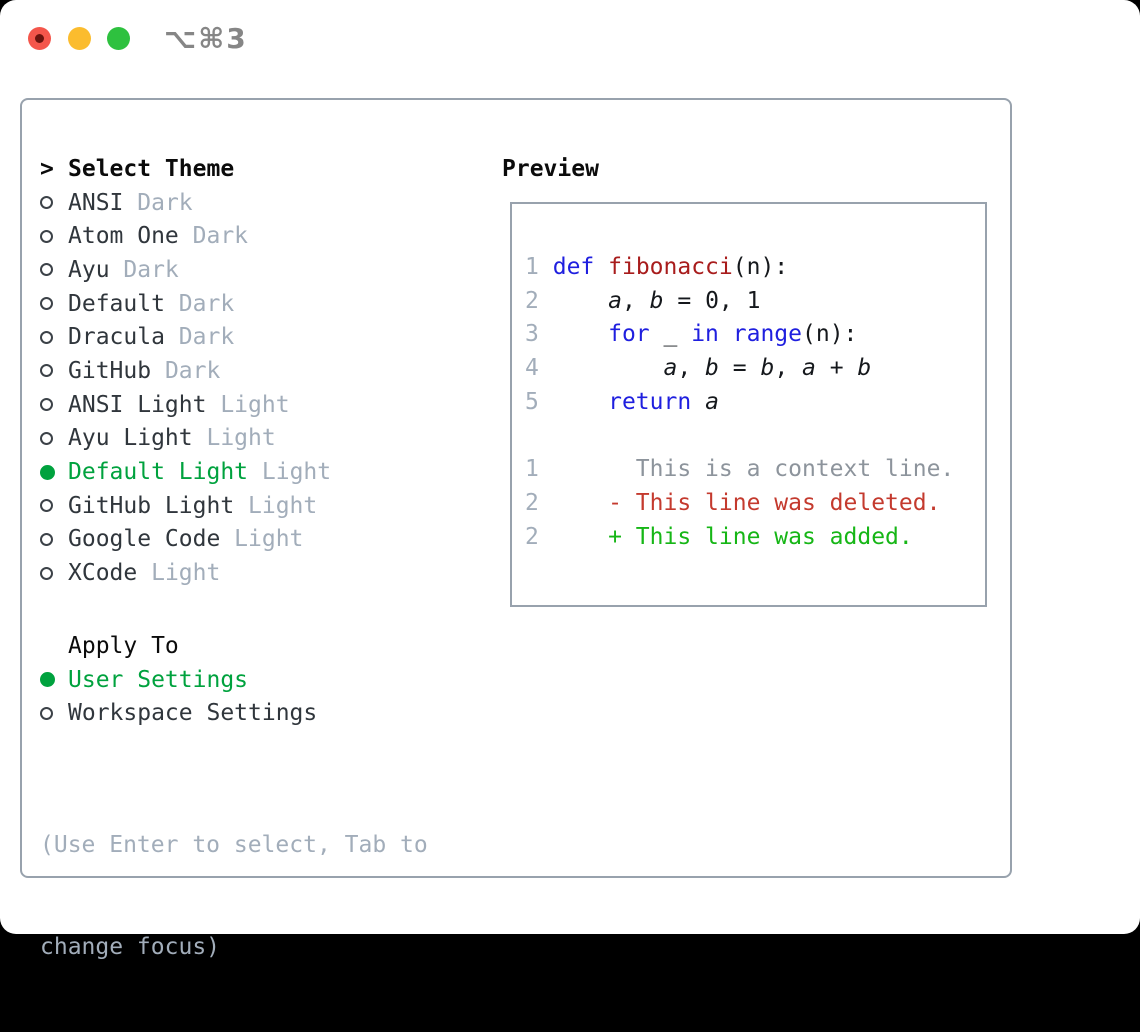 The image size is (1140, 1032). What do you see at coordinates (622, 401) in the screenshot?
I see `code-line: 5 return a` at bounding box center [622, 401].